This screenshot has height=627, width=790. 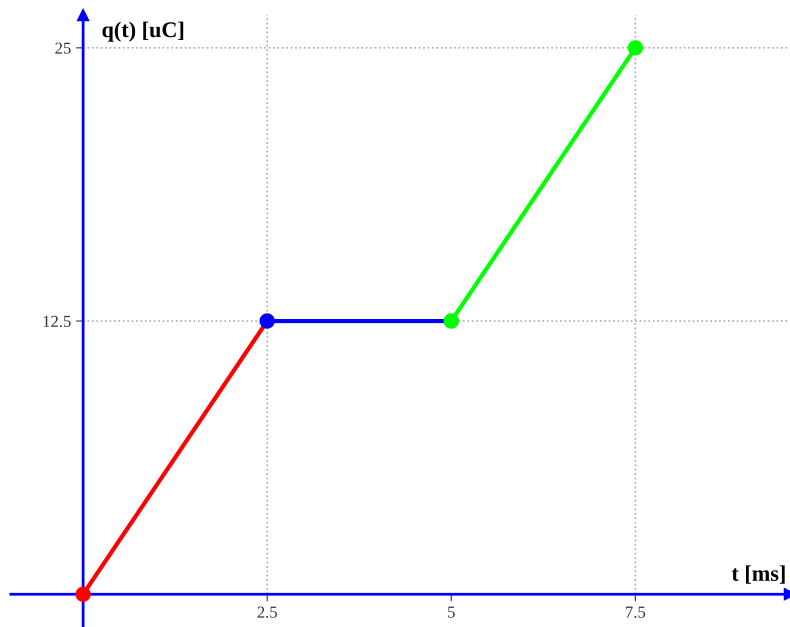 What do you see at coordinates (267, 612) in the screenshot?
I see `x-tick-label: 2.5` at bounding box center [267, 612].